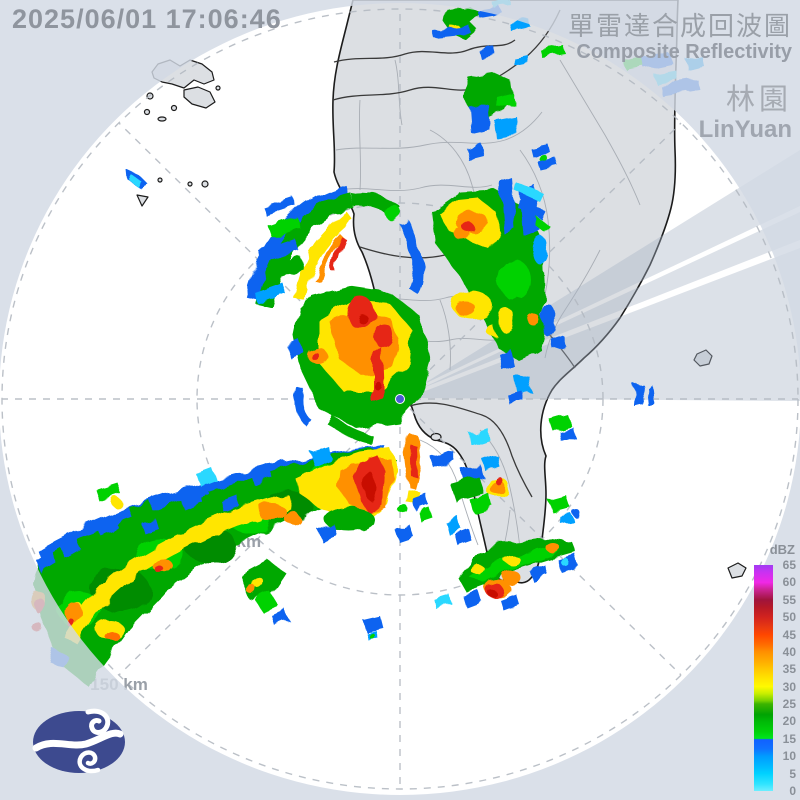  What do you see at coordinates (703, 358) in the screenshot?
I see `green-island` at bounding box center [703, 358].